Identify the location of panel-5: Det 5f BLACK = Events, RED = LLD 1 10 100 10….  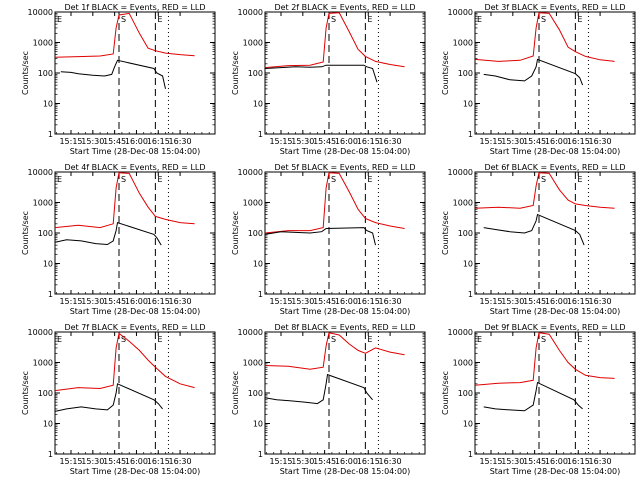
(328, 239).